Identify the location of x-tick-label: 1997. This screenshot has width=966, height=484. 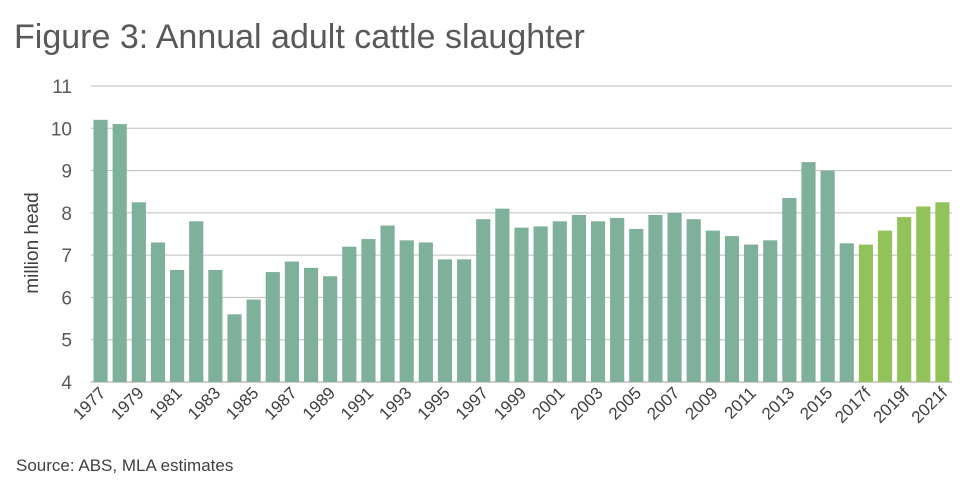
(472, 403).